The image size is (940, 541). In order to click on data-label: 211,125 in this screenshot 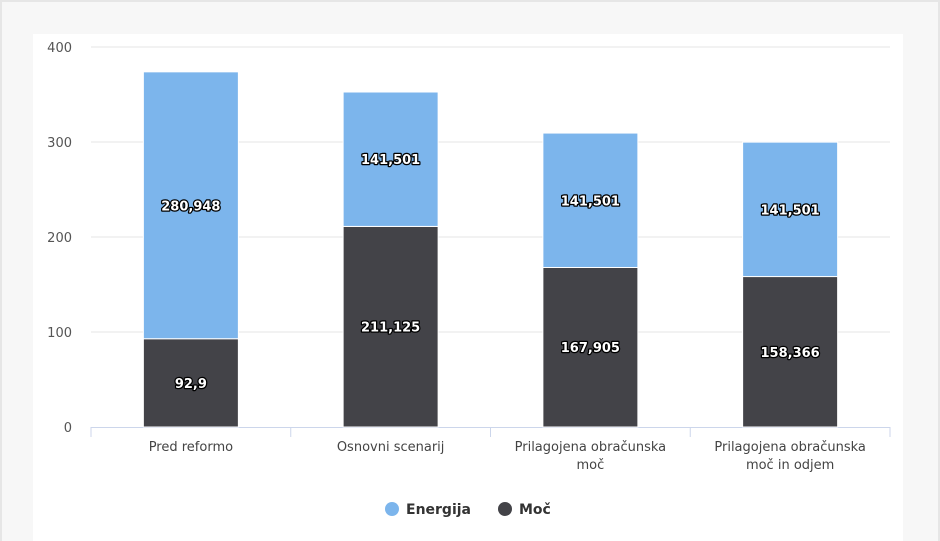, I will do `click(390, 328)`.